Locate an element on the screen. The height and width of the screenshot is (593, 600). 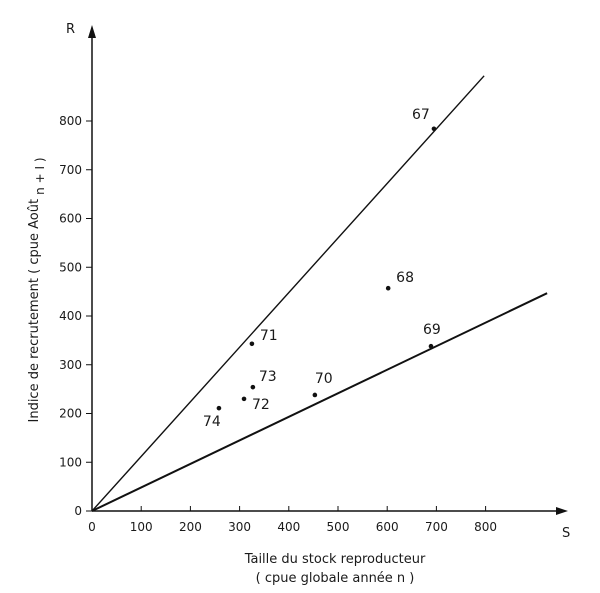
y-axis-arrow is located at coordinates (92, 31).